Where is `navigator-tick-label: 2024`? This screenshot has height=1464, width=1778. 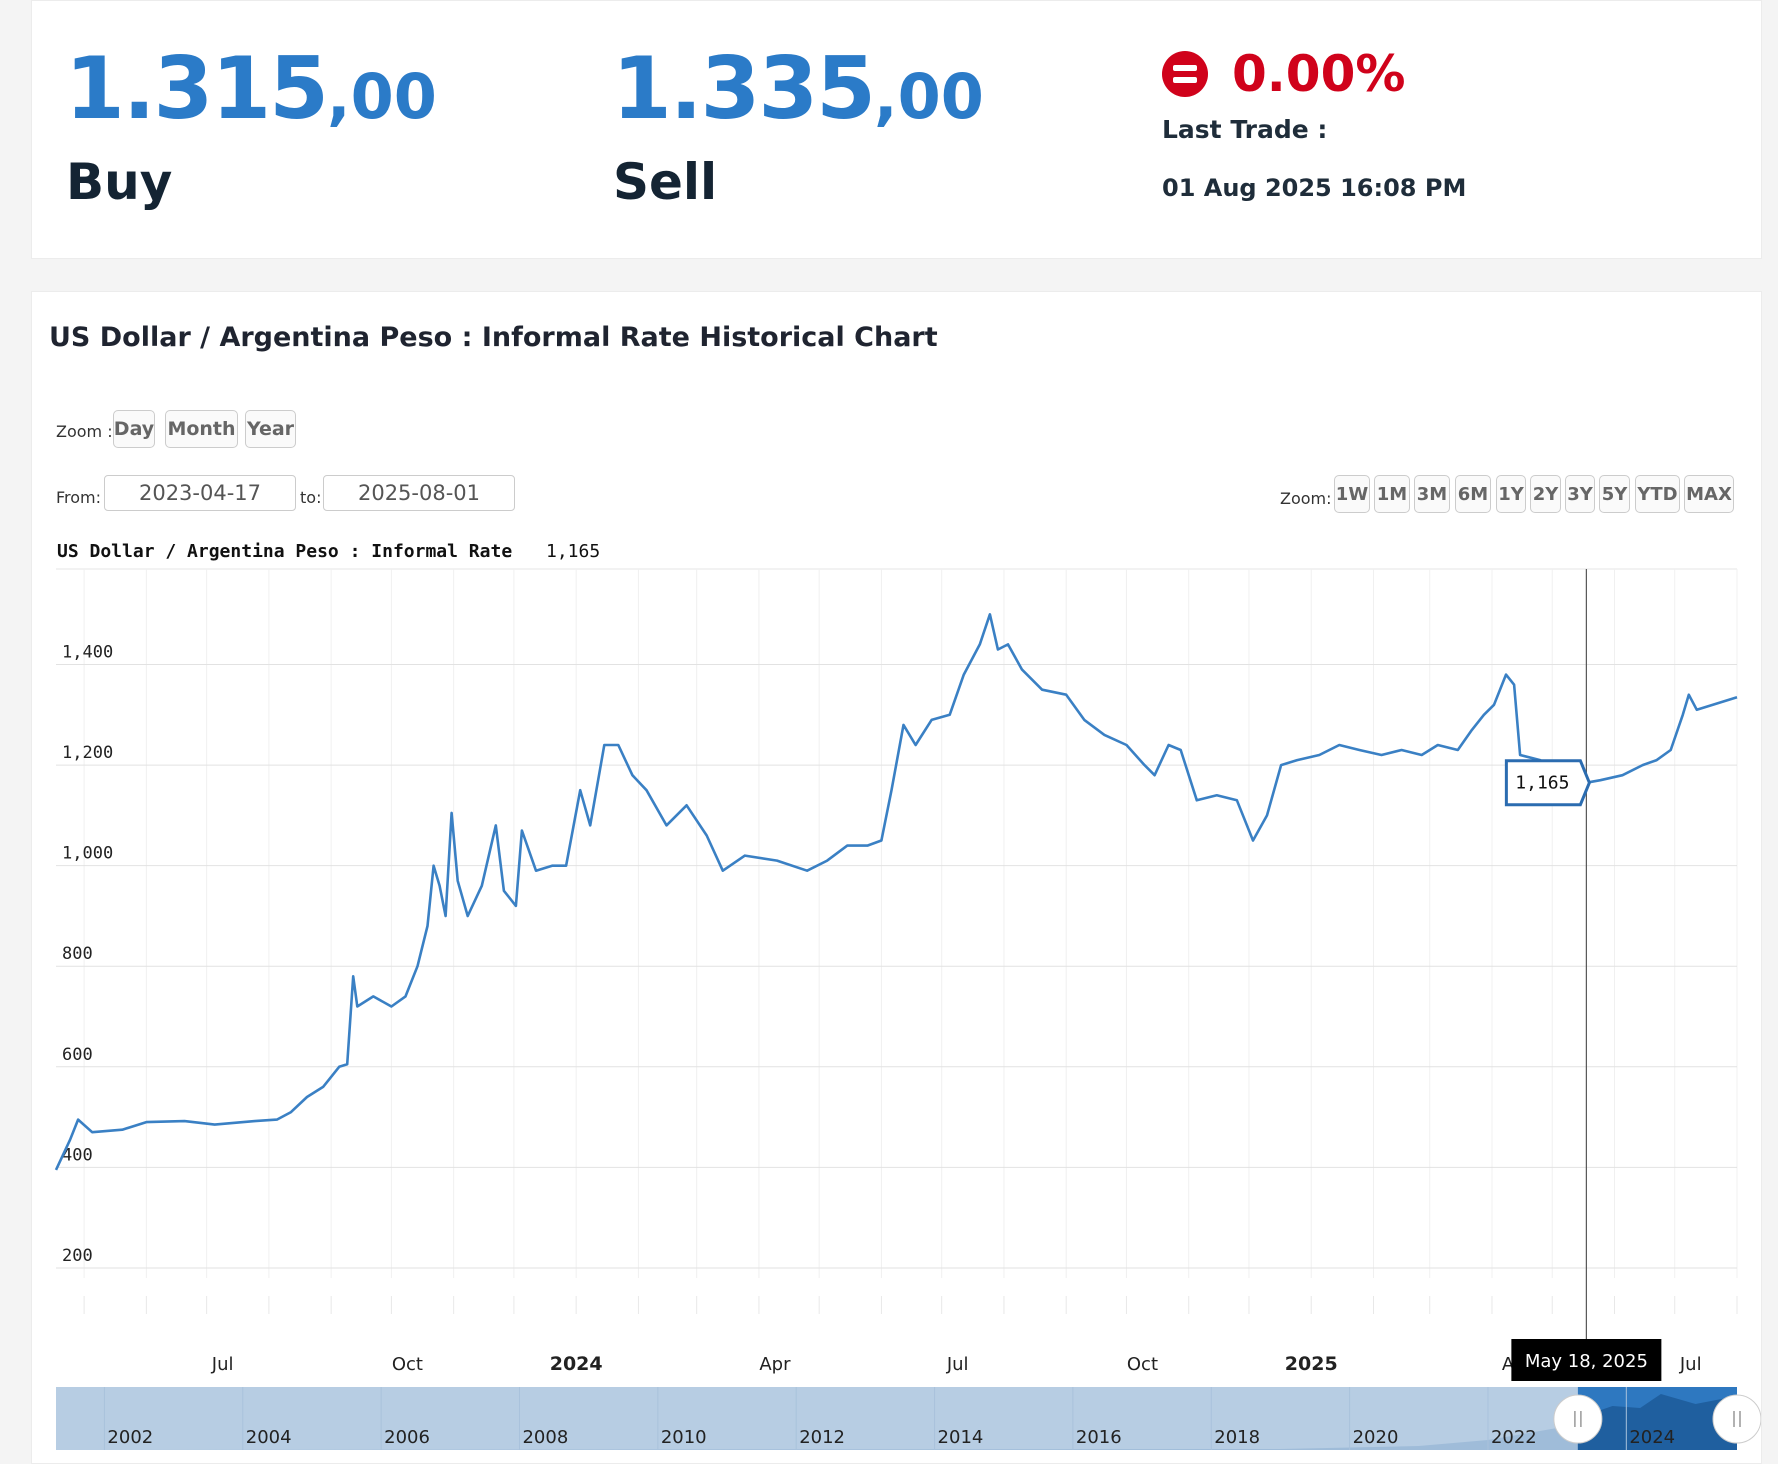
navigator-tick-label: 2024 is located at coordinates (1652, 1437).